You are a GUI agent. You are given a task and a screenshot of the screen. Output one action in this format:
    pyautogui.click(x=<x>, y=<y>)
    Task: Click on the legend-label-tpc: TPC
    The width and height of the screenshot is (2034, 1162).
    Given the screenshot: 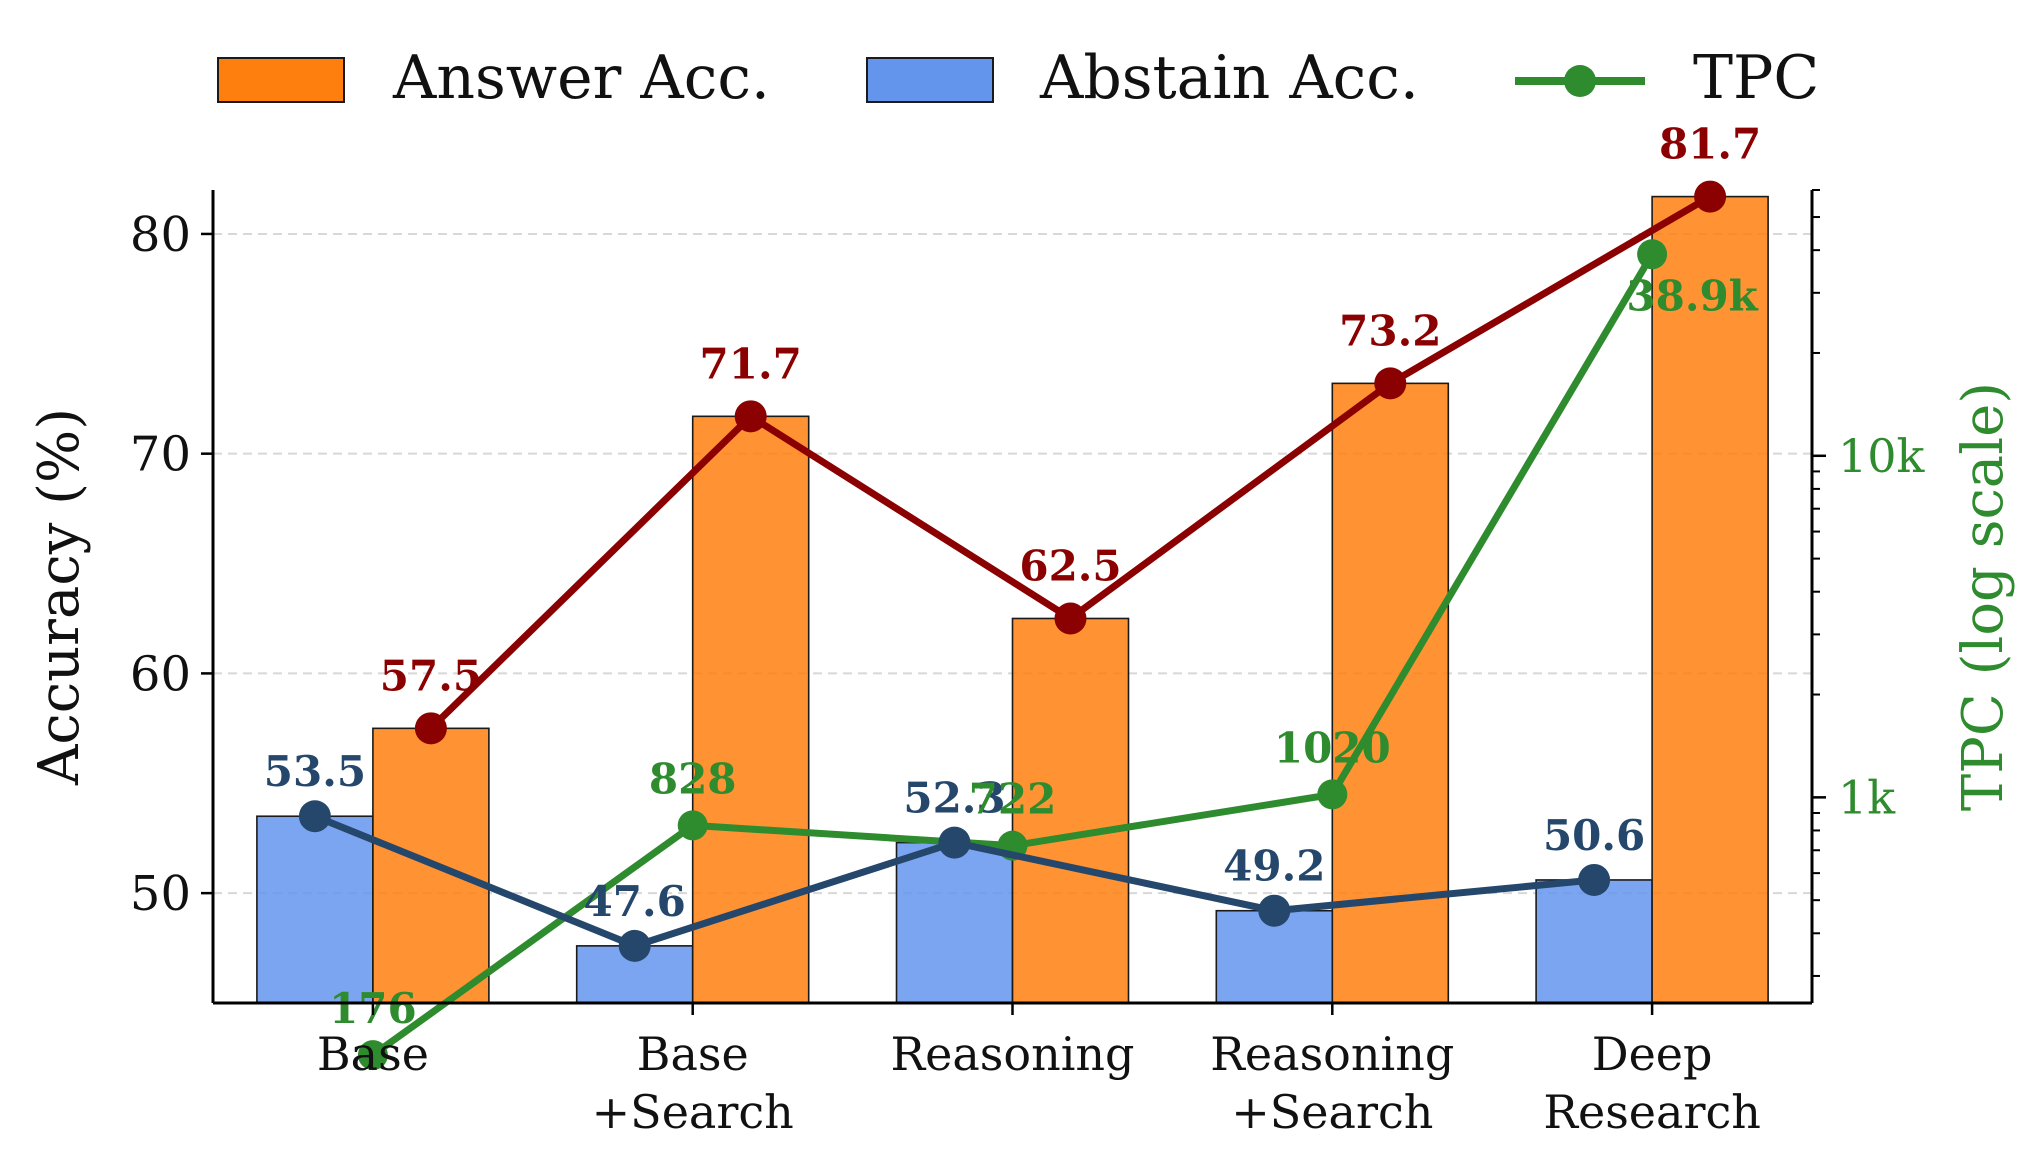 What is the action you would take?
    pyautogui.click(x=1756, y=78)
    